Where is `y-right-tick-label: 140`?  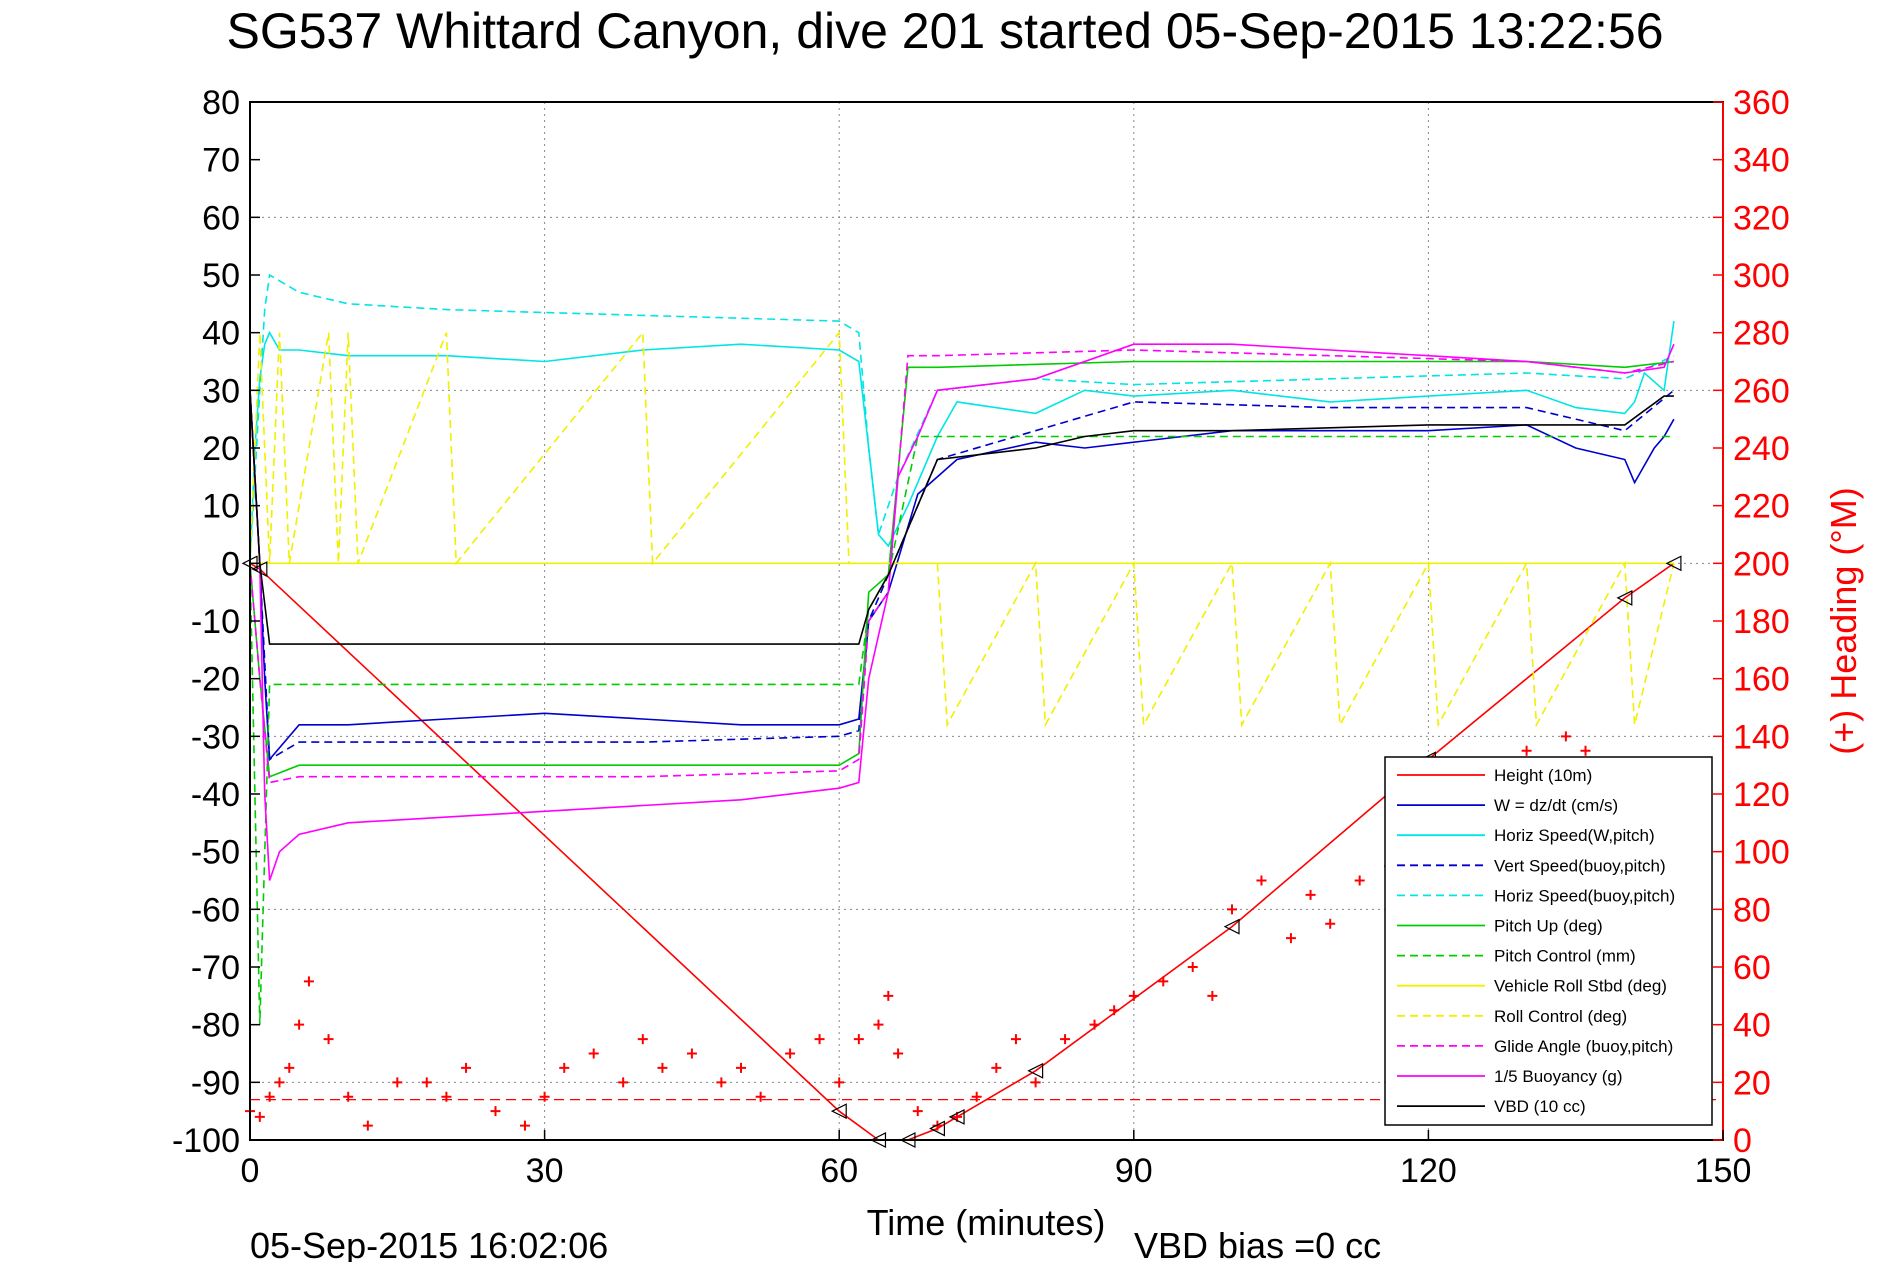 y-right-tick-label: 140 is located at coordinates (1761, 737).